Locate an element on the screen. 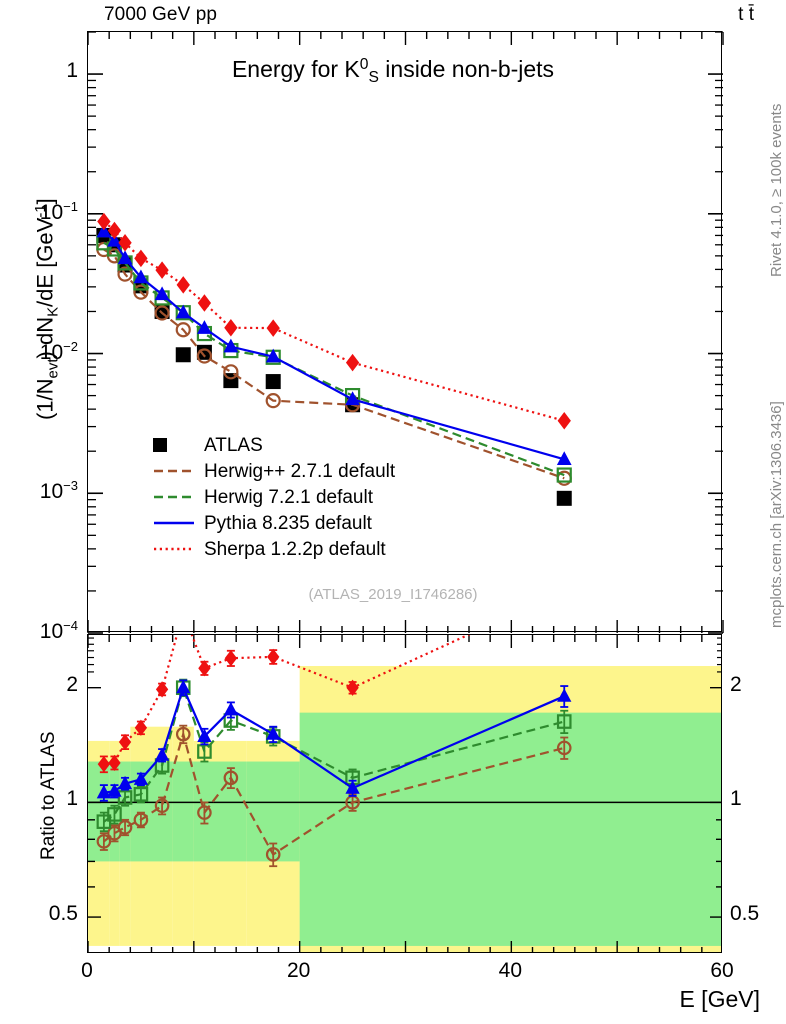  rivet-version-label: Rivet 4.1.0, ≥ 100k events is located at coordinates (776, 190).